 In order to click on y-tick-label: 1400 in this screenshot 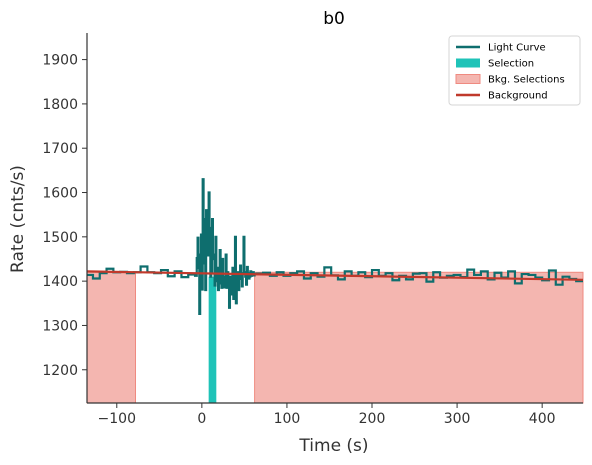, I will do `click(60, 282)`.